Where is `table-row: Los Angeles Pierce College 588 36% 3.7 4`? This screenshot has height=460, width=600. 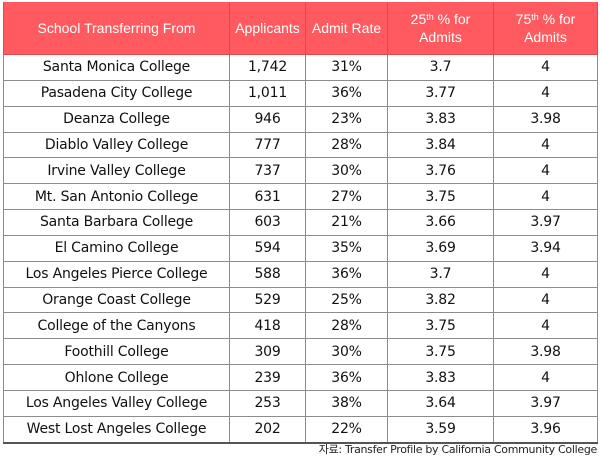
table-row: Los Angeles Pierce College 588 36% 3.7 4 is located at coordinates (300, 274).